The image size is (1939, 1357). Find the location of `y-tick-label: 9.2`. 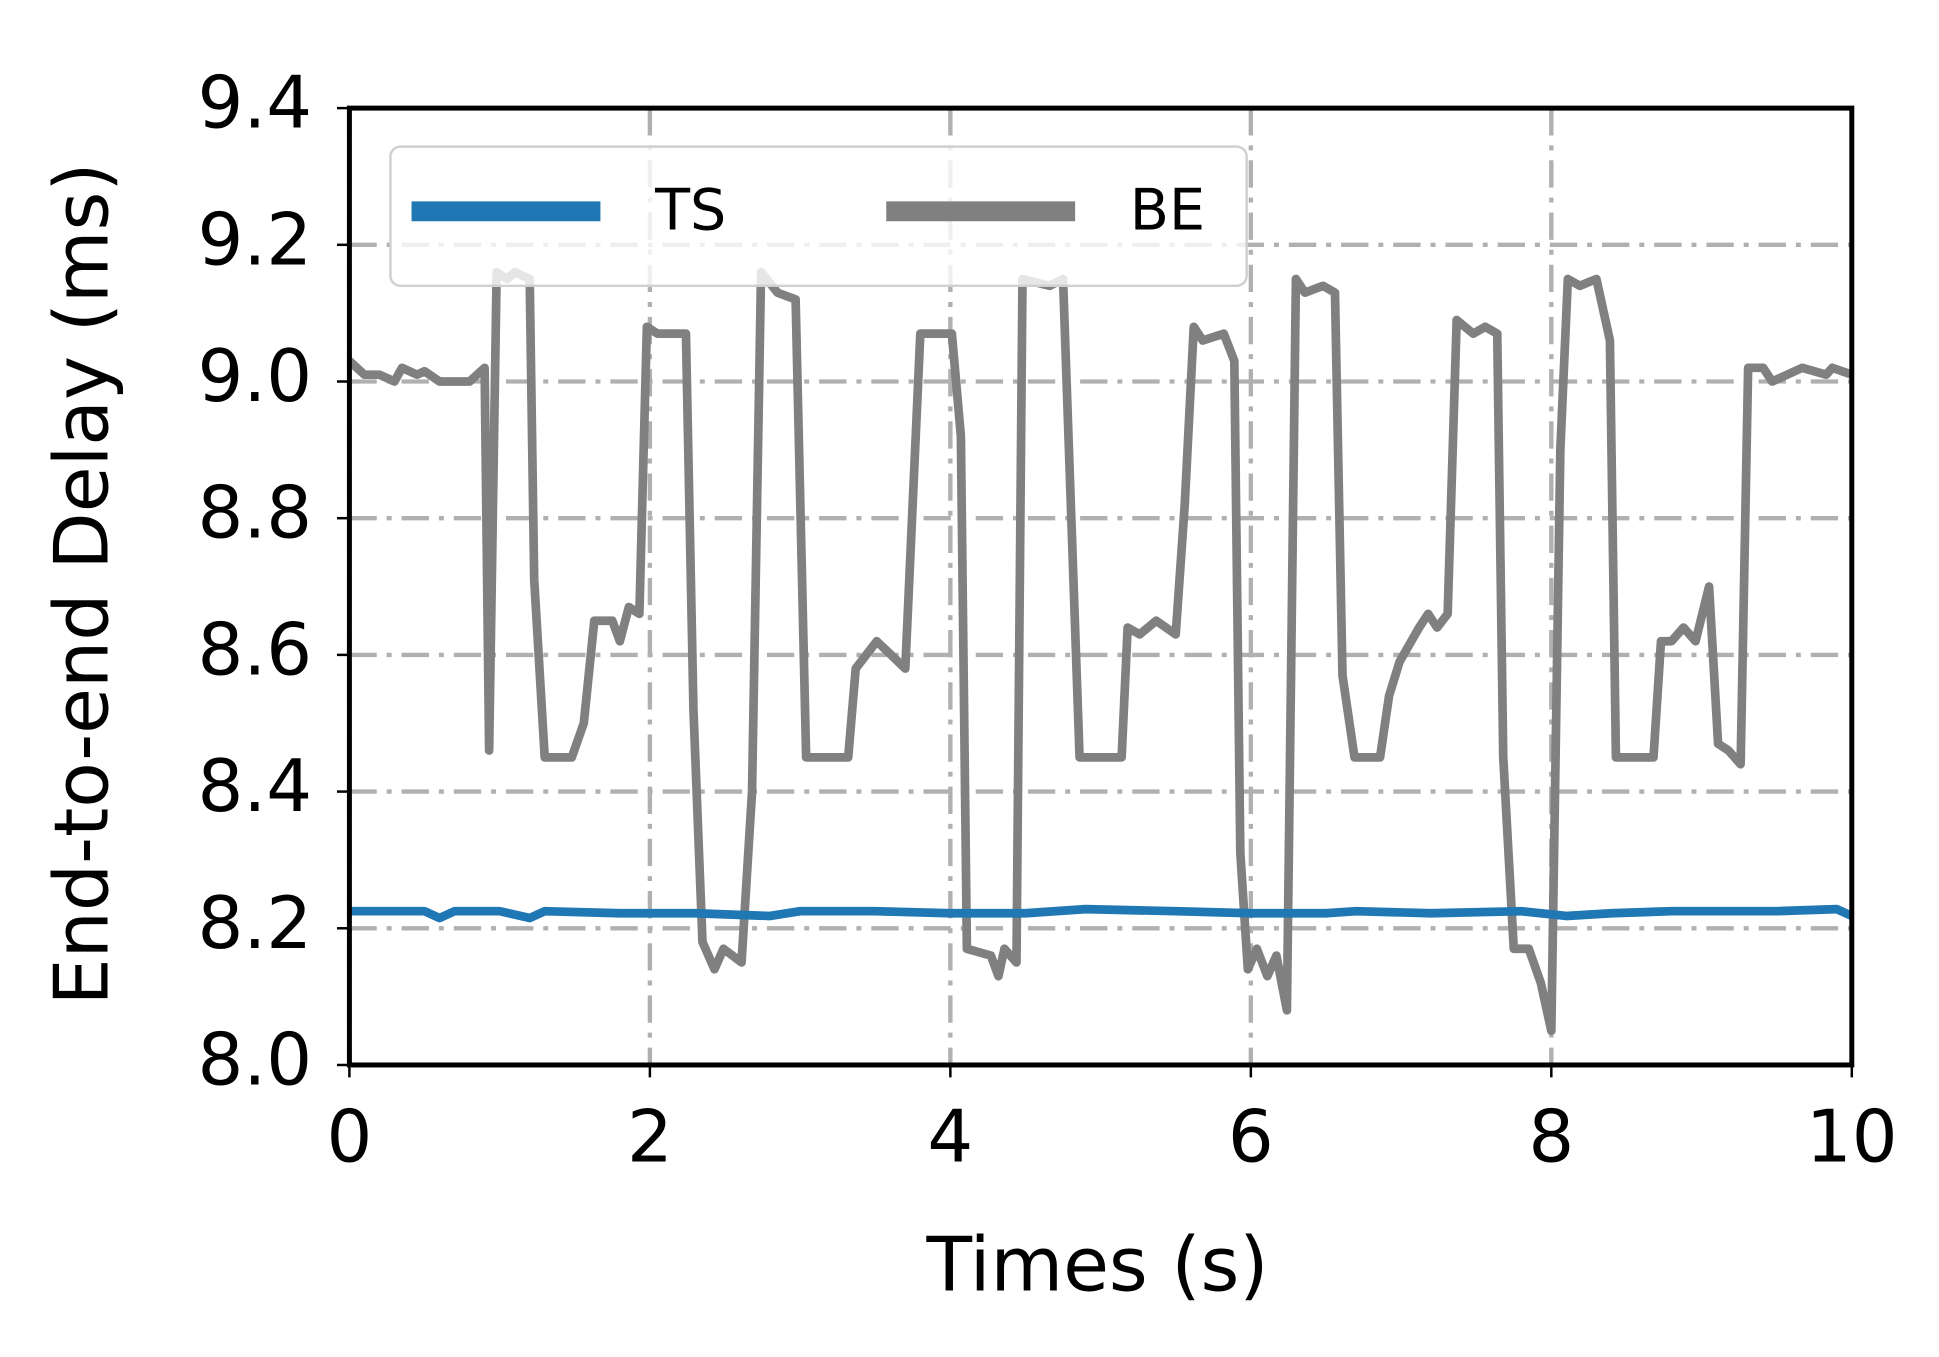

y-tick-label: 9.2 is located at coordinates (255, 239).